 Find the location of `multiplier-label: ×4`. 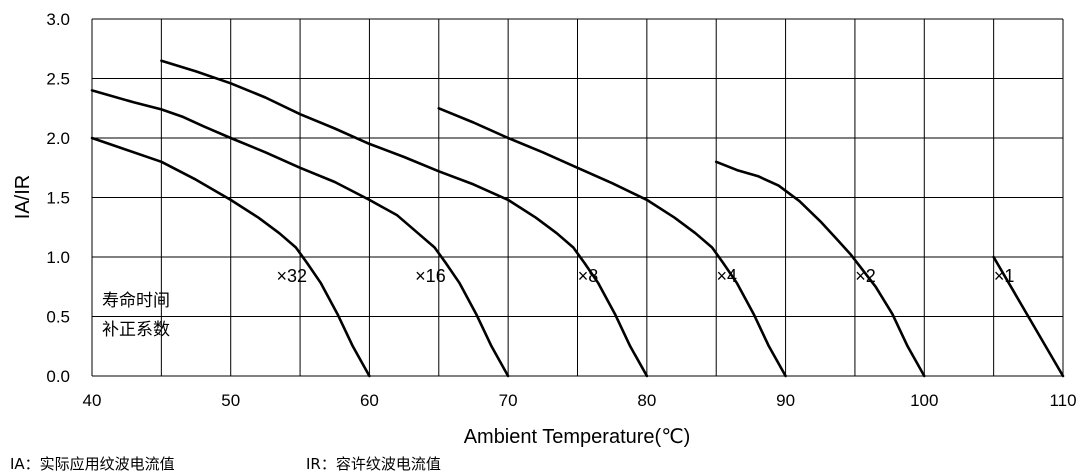

multiplier-label: ×4 is located at coordinates (726, 276).